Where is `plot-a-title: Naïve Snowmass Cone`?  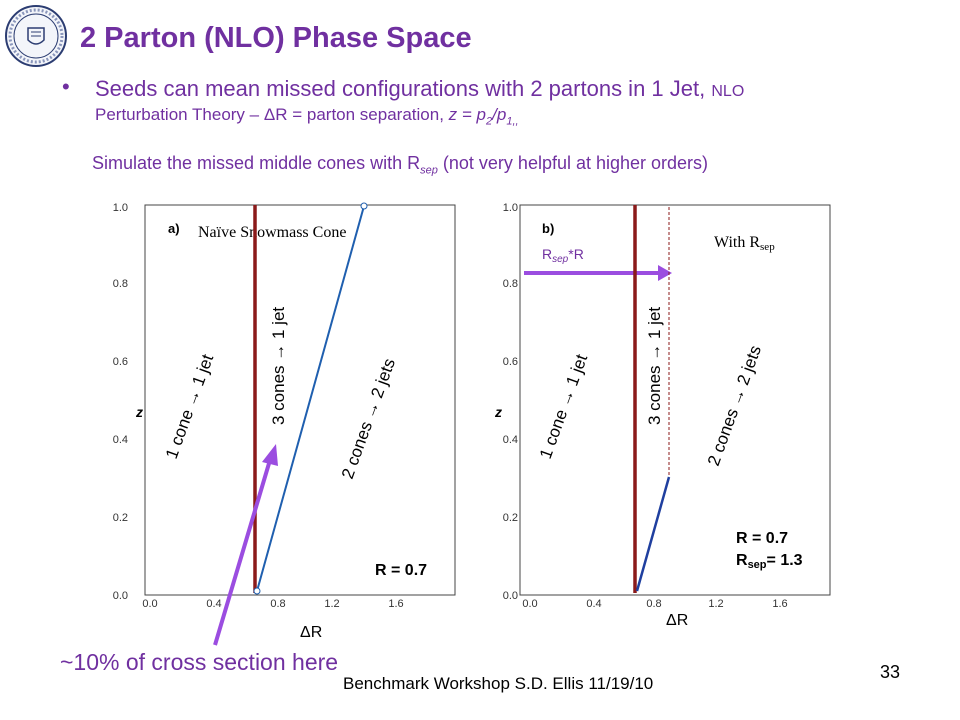
plot-a-title: Naïve Snowmass Cone is located at coordinates (272, 232).